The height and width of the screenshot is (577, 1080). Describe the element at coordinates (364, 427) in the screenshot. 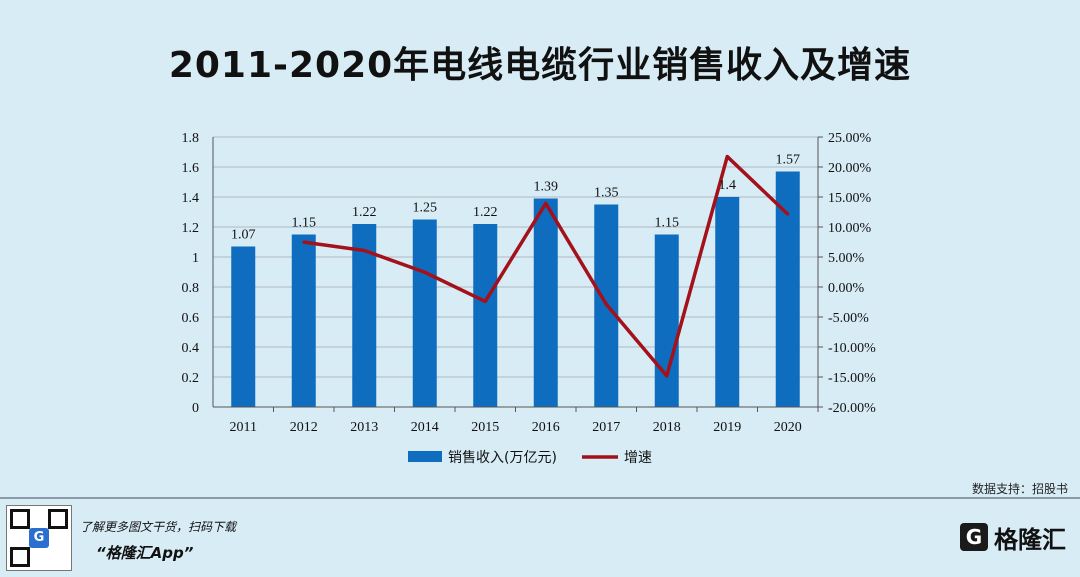

I see `x-tick-label: 2013` at that location.